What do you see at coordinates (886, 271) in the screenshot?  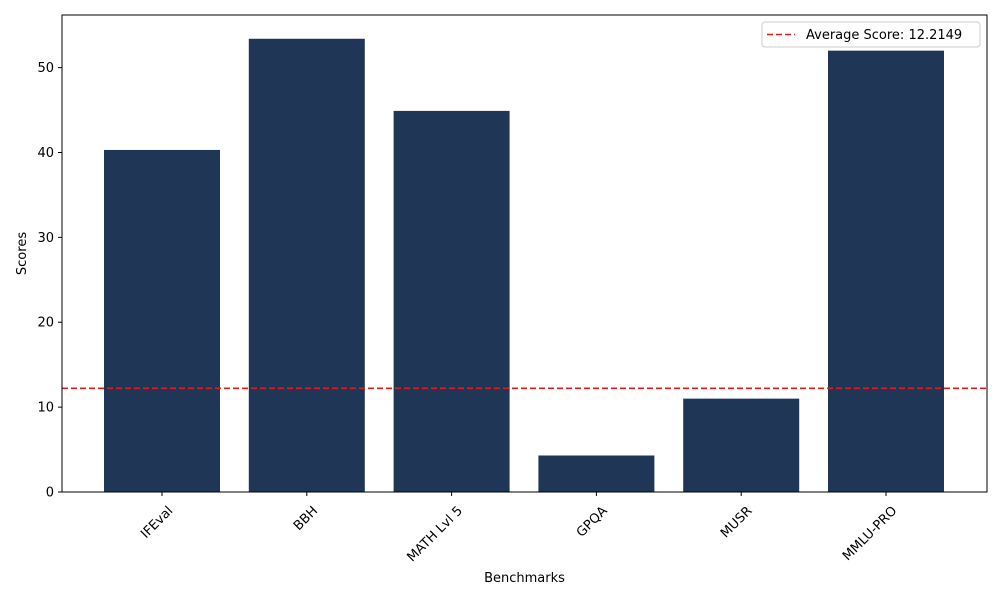 I see `bar-mmlu-pro` at bounding box center [886, 271].